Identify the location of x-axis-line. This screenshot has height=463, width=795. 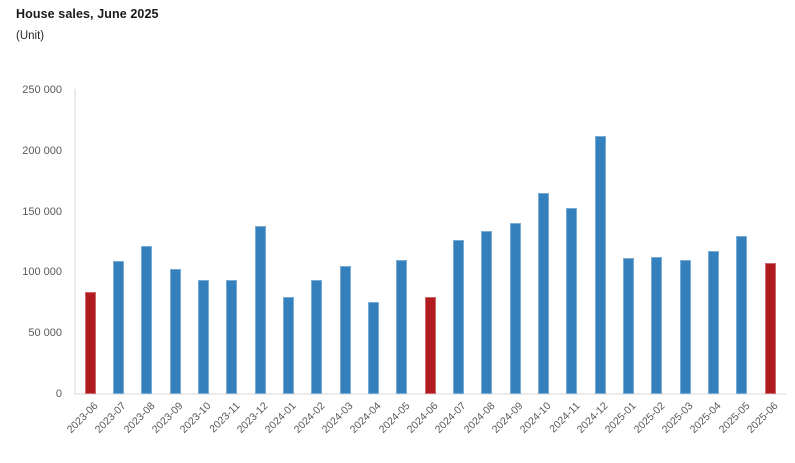
(430, 394).